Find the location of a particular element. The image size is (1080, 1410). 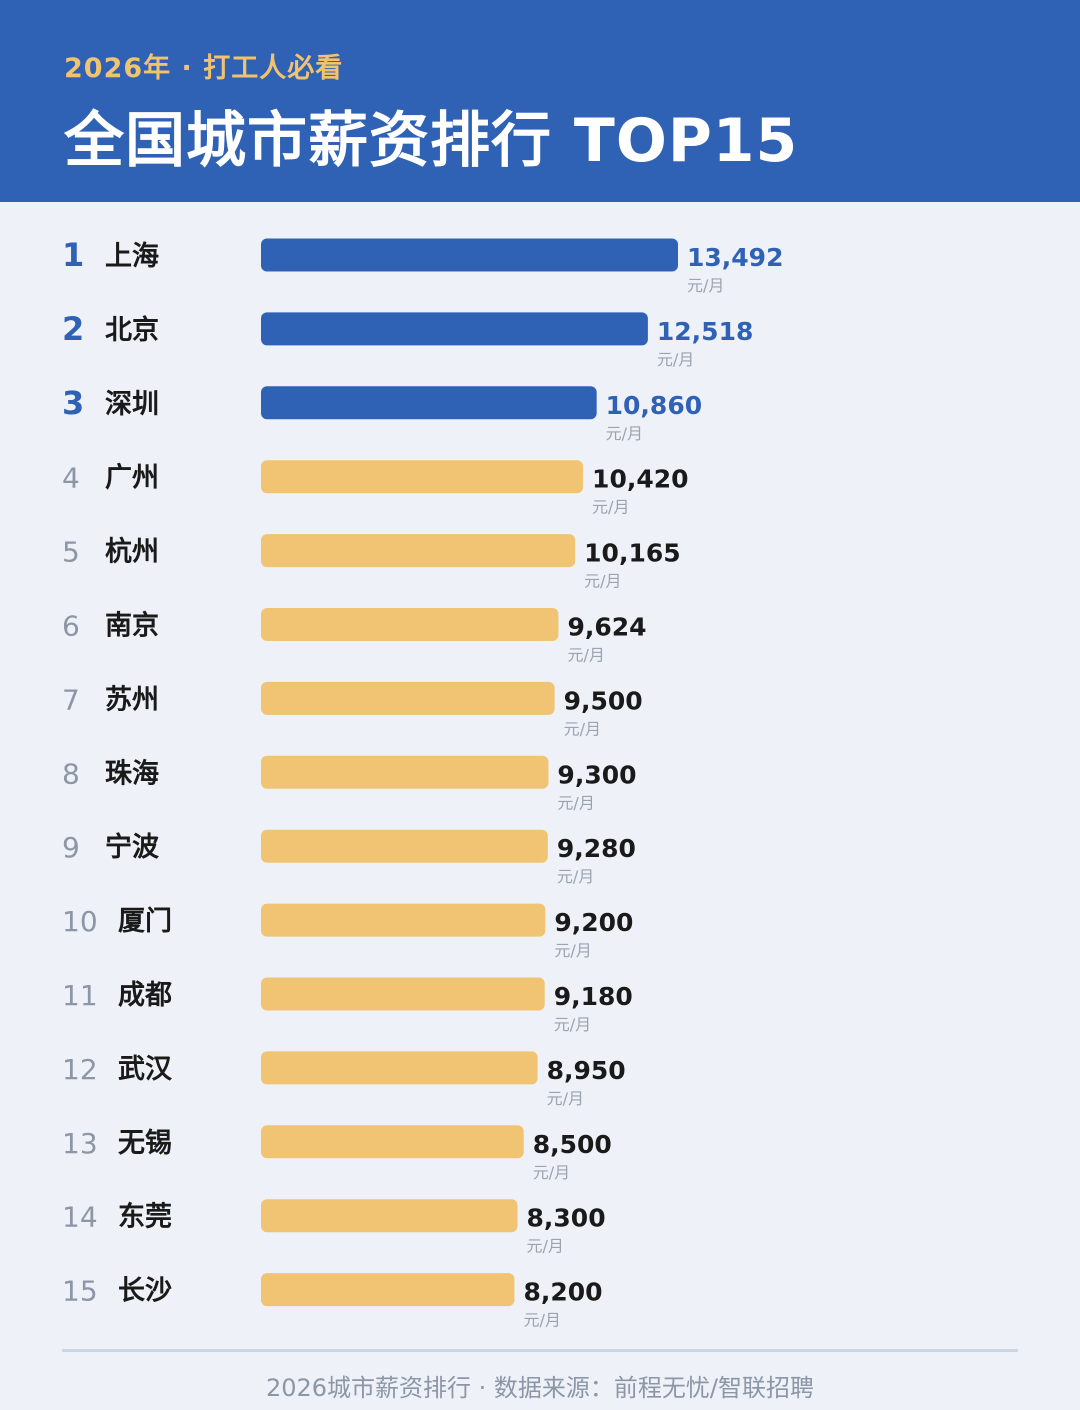

footer-divider is located at coordinates (540, 1350).